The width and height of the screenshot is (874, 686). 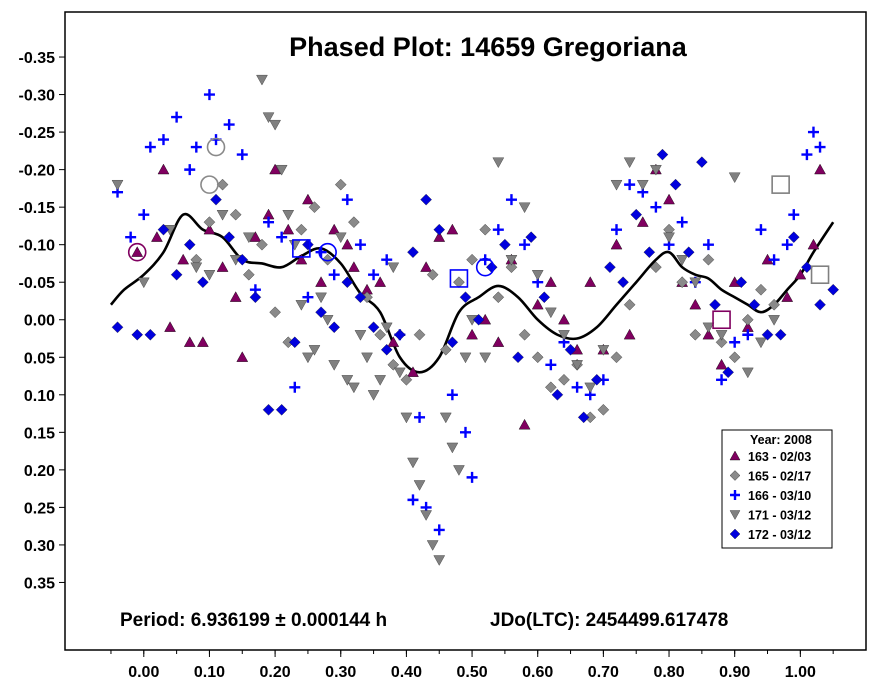 What do you see at coordinates (488, 47) in the screenshot?
I see `chart-title: Phased Plot: 14659 Gregoriana` at bounding box center [488, 47].